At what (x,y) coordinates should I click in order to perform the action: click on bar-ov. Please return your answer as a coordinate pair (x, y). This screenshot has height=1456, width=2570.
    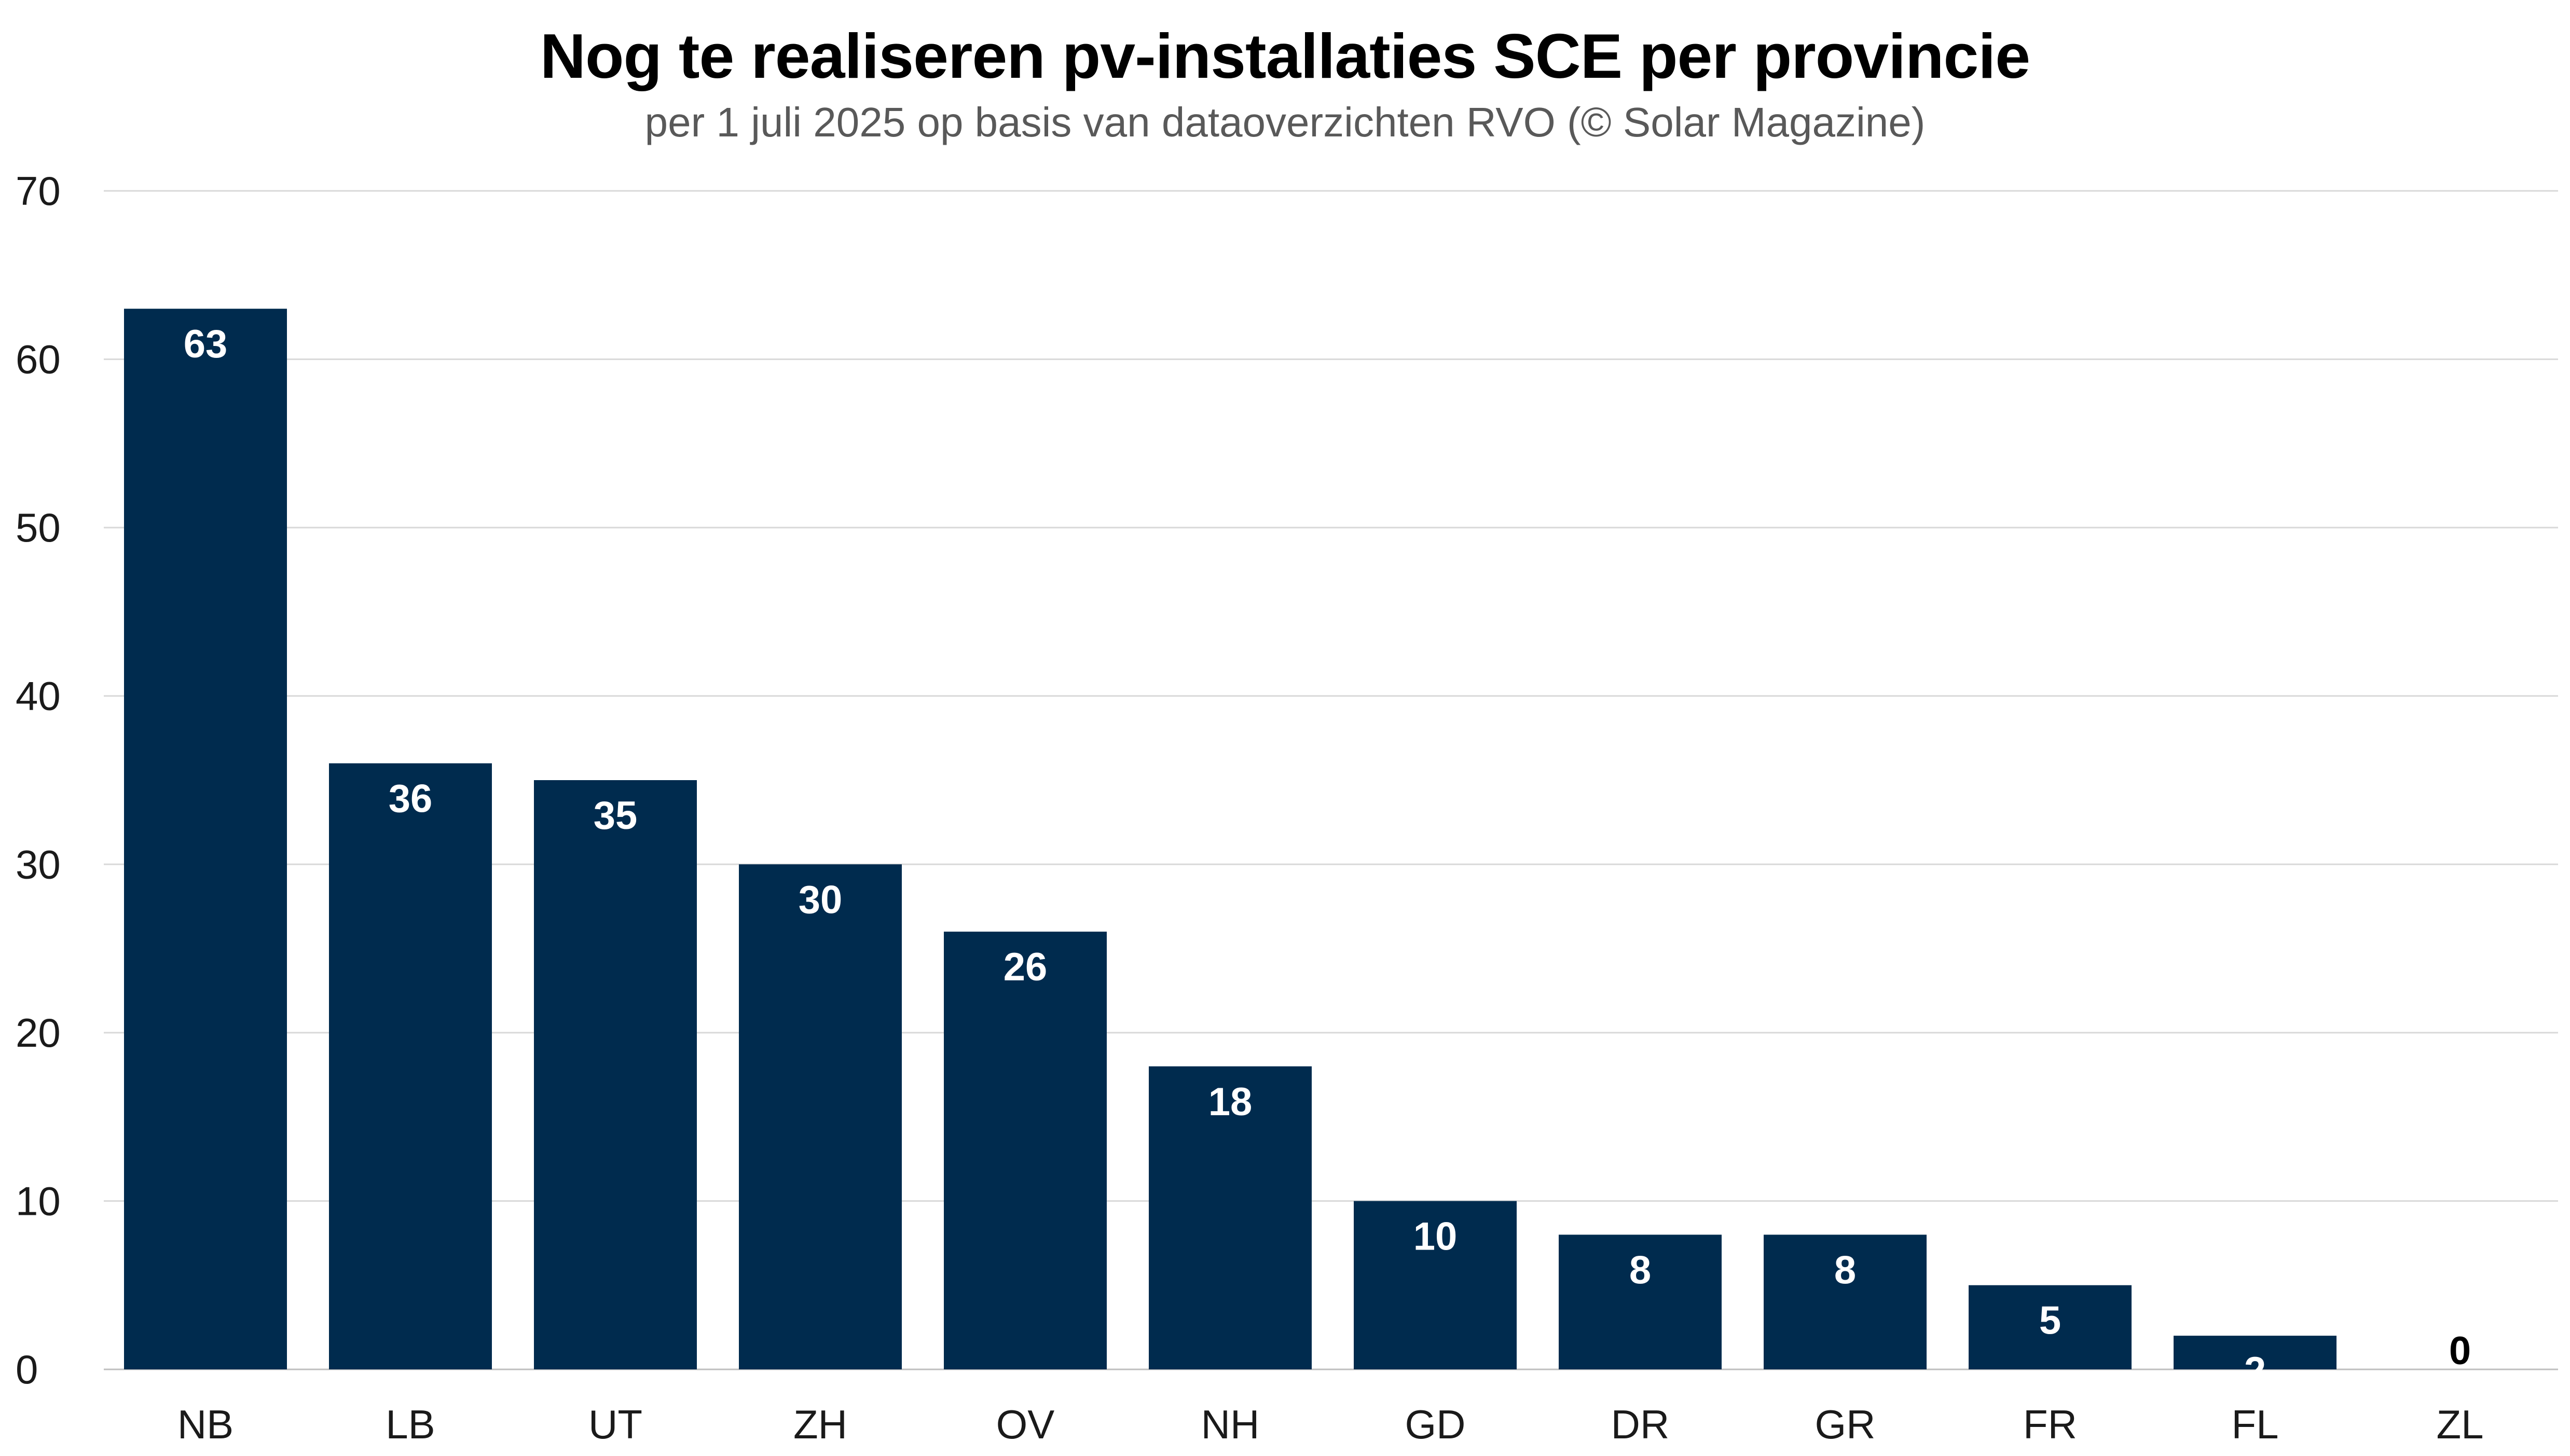
    Looking at the image, I should click on (1025, 1150).